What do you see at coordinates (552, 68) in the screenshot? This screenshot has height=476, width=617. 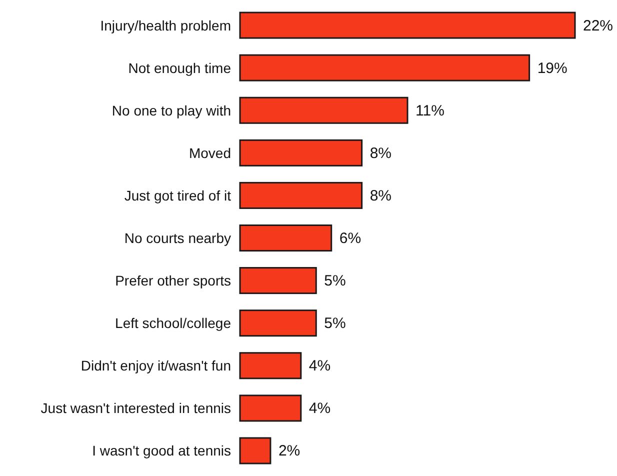 I see `data-label: 19%` at bounding box center [552, 68].